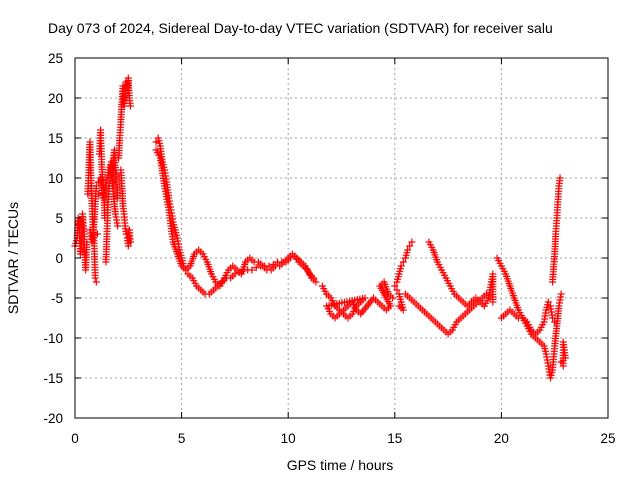 This screenshot has width=640, height=480. I want to click on x-tick-label: 20, so click(501, 438).